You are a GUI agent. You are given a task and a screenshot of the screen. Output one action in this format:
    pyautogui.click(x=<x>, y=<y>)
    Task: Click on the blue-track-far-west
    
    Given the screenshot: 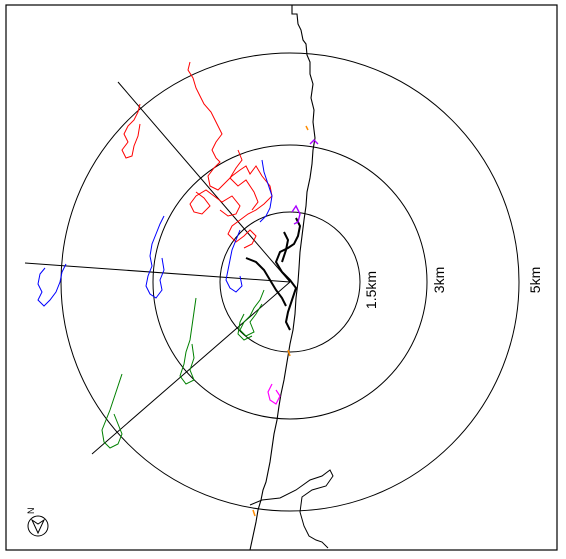 What is the action you would take?
    pyautogui.click(x=52, y=285)
    